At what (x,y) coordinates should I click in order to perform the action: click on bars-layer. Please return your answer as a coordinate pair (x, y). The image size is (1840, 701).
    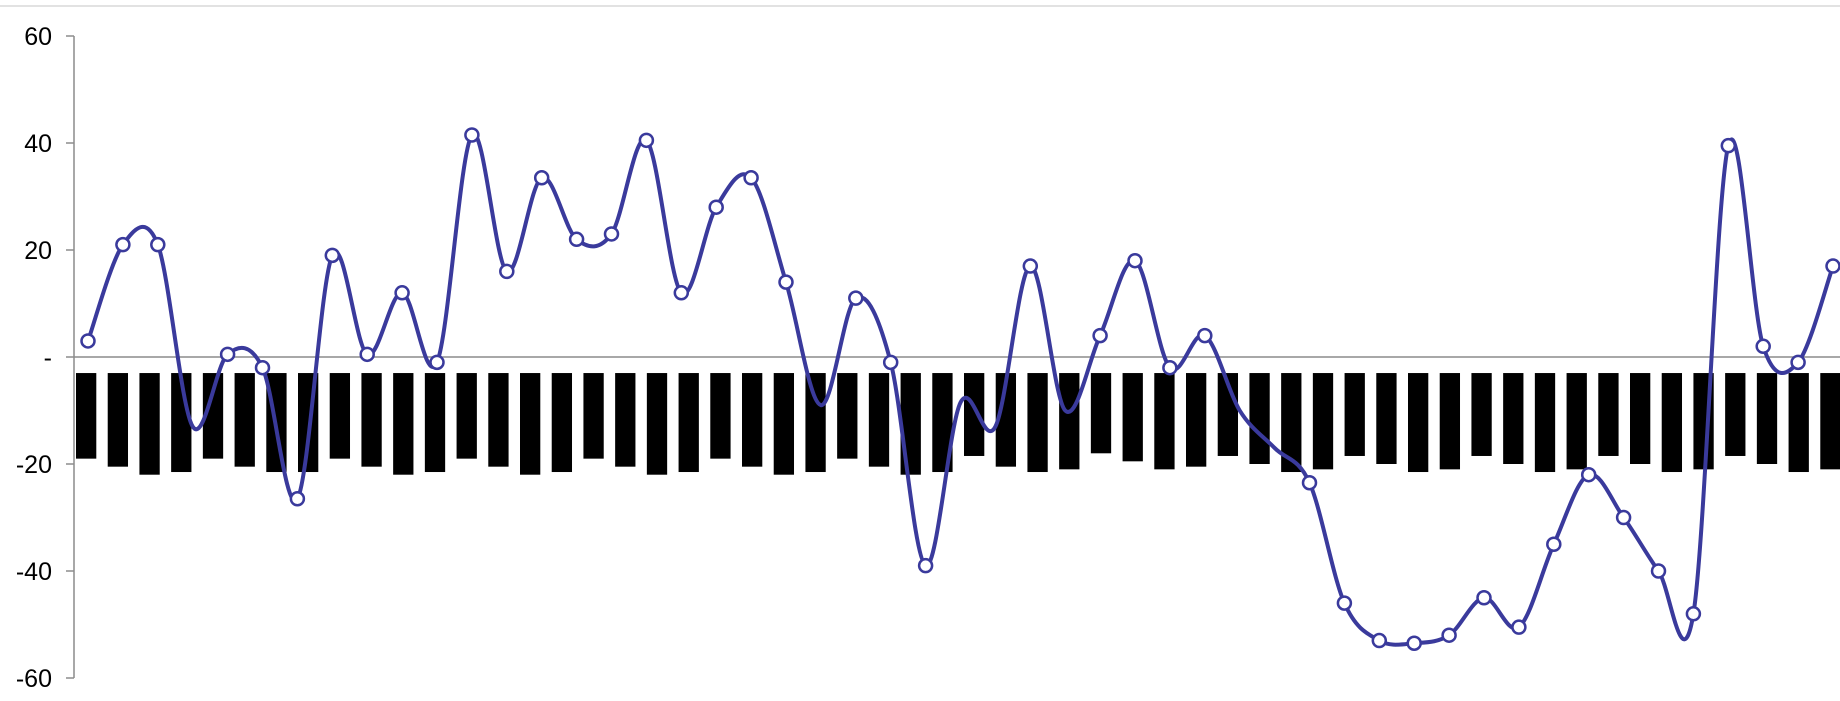
    Looking at the image, I should click on (958, 424).